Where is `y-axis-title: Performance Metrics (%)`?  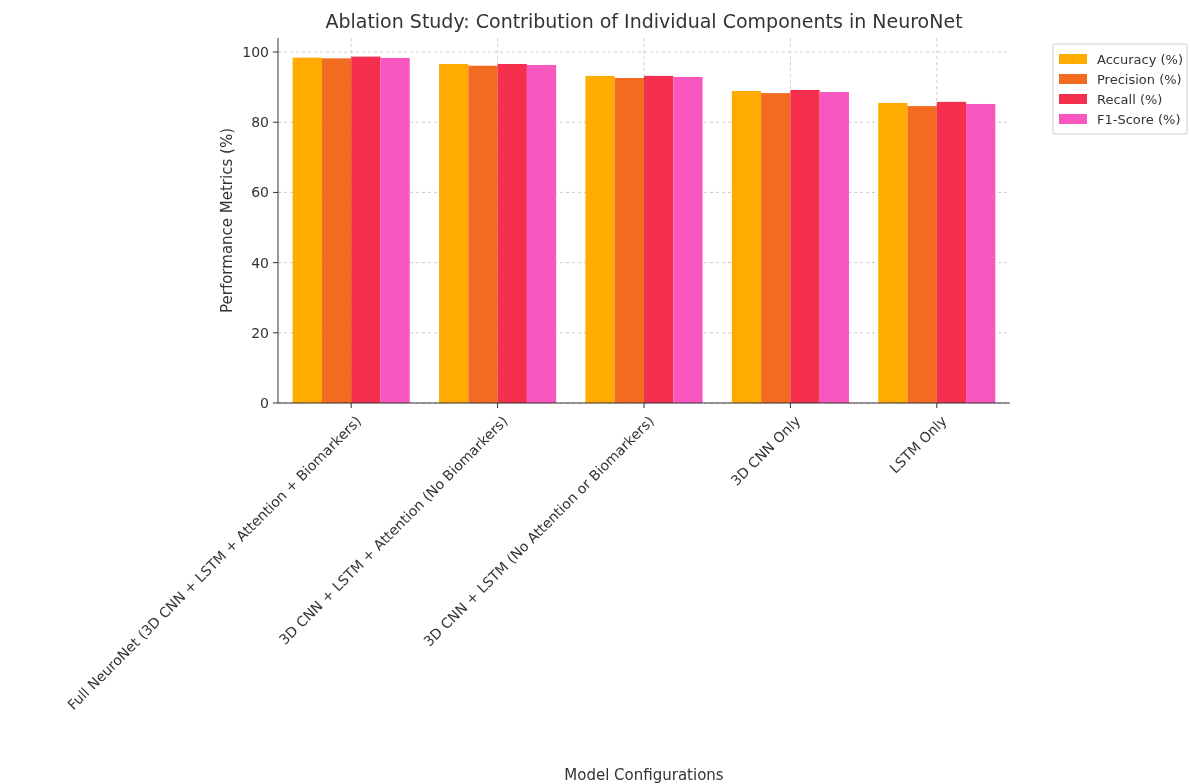 y-axis-title: Performance Metrics (%) is located at coordinates (227, 220).